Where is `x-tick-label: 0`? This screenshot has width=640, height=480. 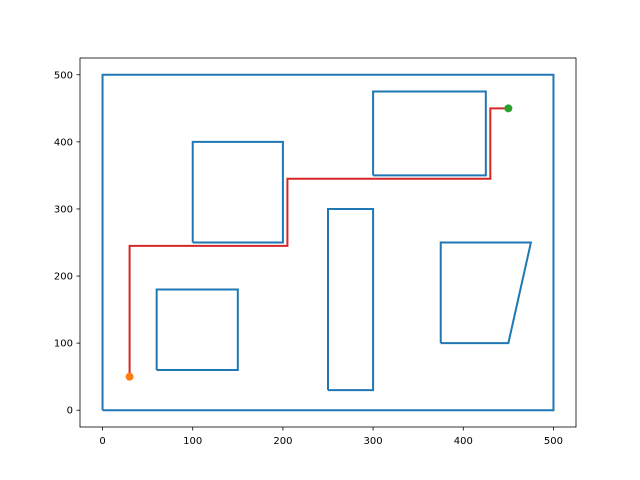 x-tick-label: 0 is located at coordinates (102, 441).